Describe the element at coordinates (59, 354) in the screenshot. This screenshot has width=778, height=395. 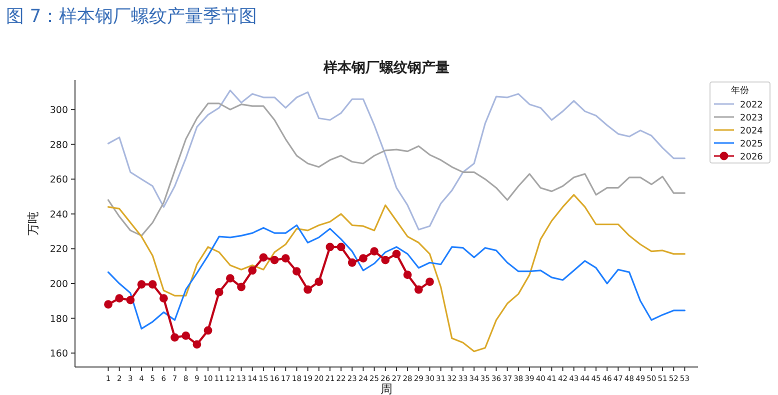
I see `y-tick-label: 160` at that location.